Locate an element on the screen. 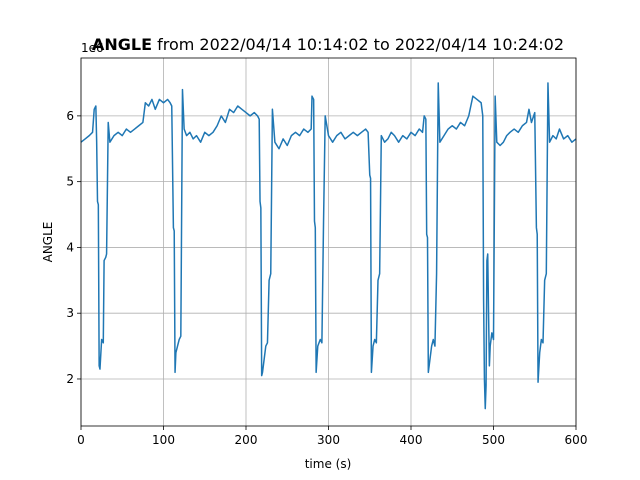  y-tick-label: 6 is located at coordinates (70, 116).